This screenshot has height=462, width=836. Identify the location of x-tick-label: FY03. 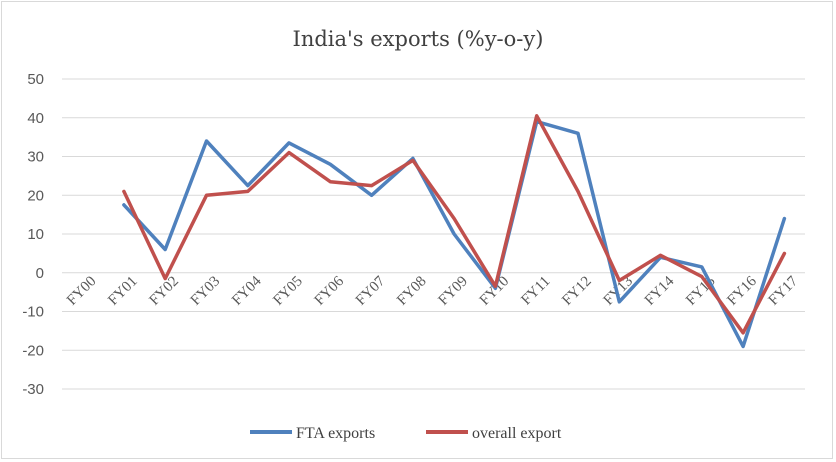
(205, 290).